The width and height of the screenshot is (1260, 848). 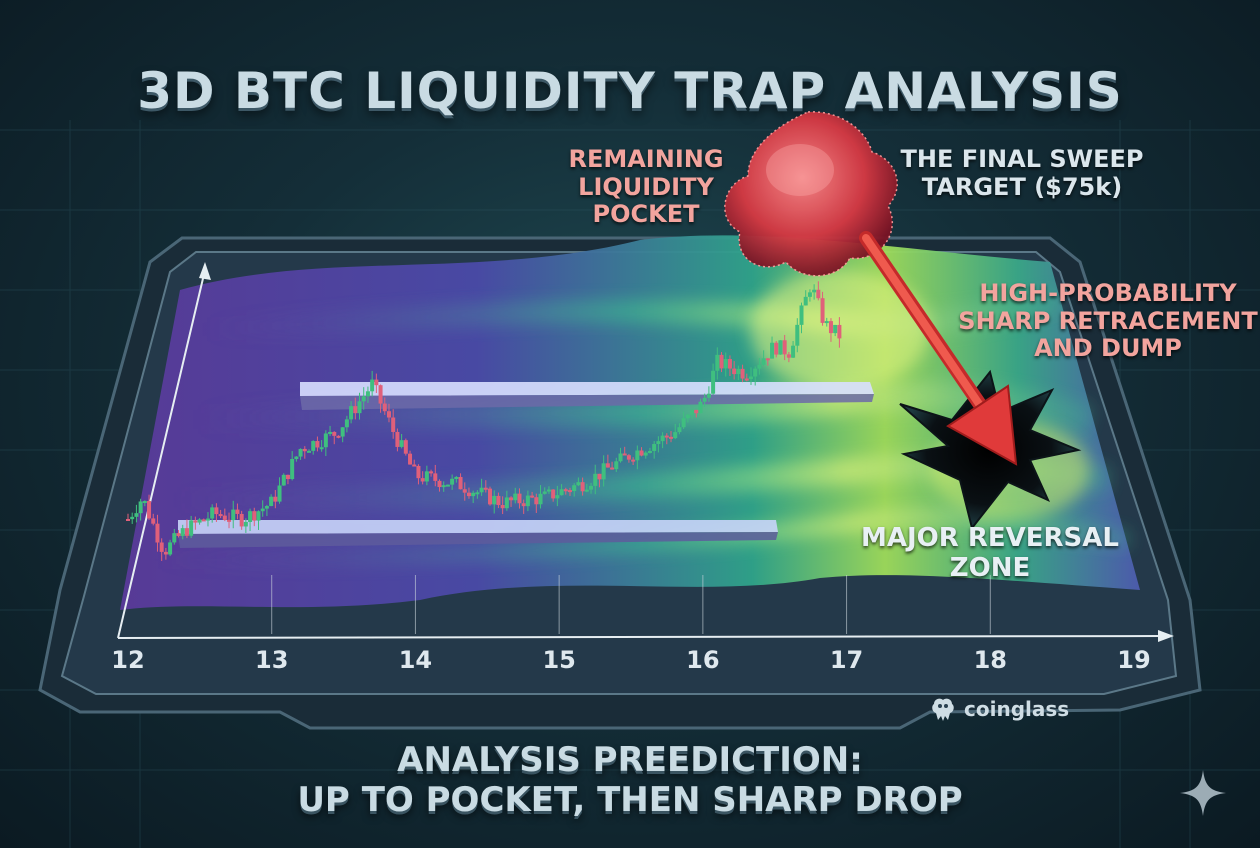 I want to click on annotation-target: THE FINAL SWEEP TARGET ($75k), so click(x=1022, y=173).